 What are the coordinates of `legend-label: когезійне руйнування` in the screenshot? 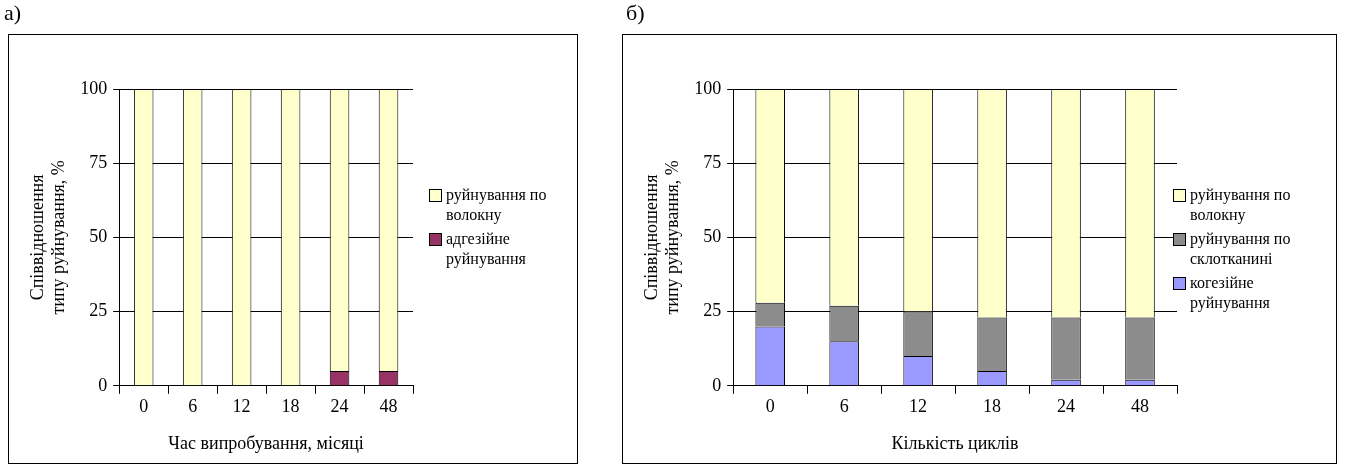 It's located at (1230, 293).